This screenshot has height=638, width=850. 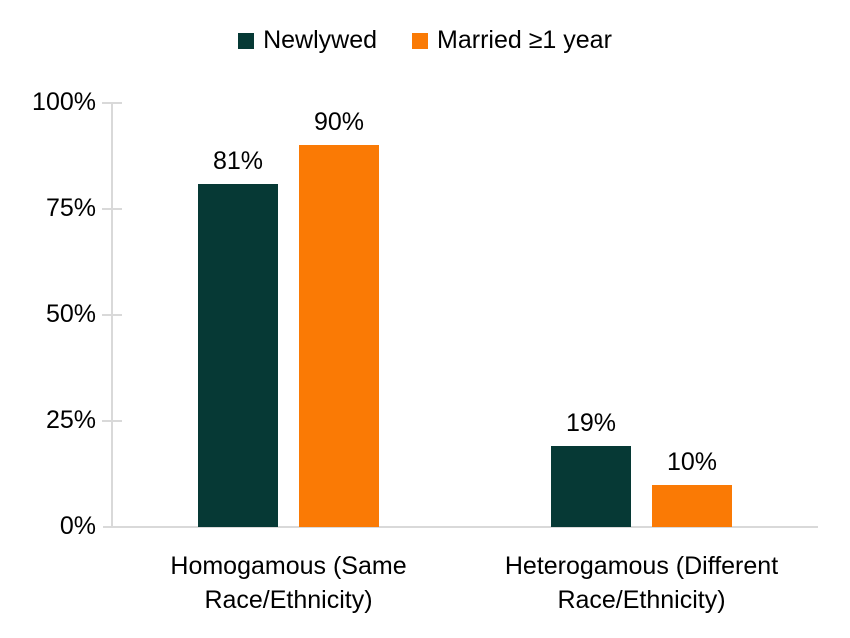 I want to click on bar-value-label: 10%, so click(x=692, y=461).